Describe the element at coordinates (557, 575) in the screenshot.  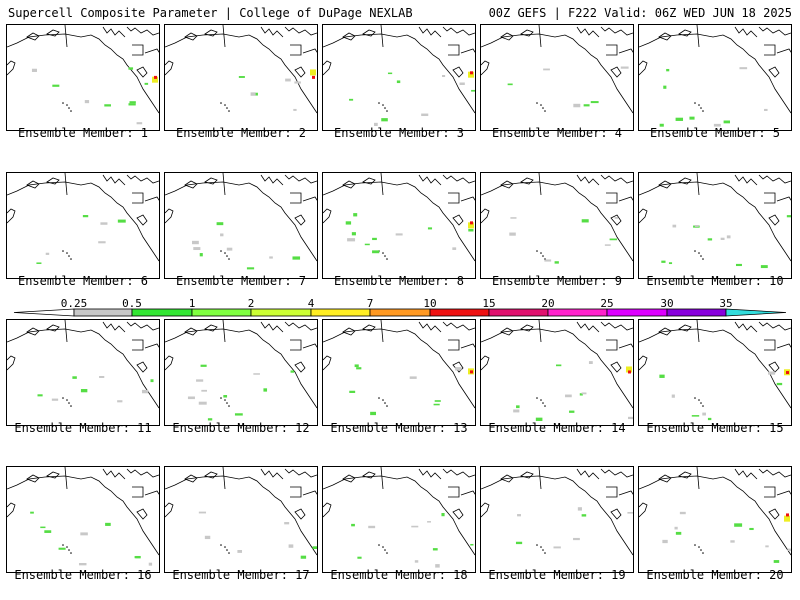
I see `member-caption: Ensemble Member: 19` at that location.